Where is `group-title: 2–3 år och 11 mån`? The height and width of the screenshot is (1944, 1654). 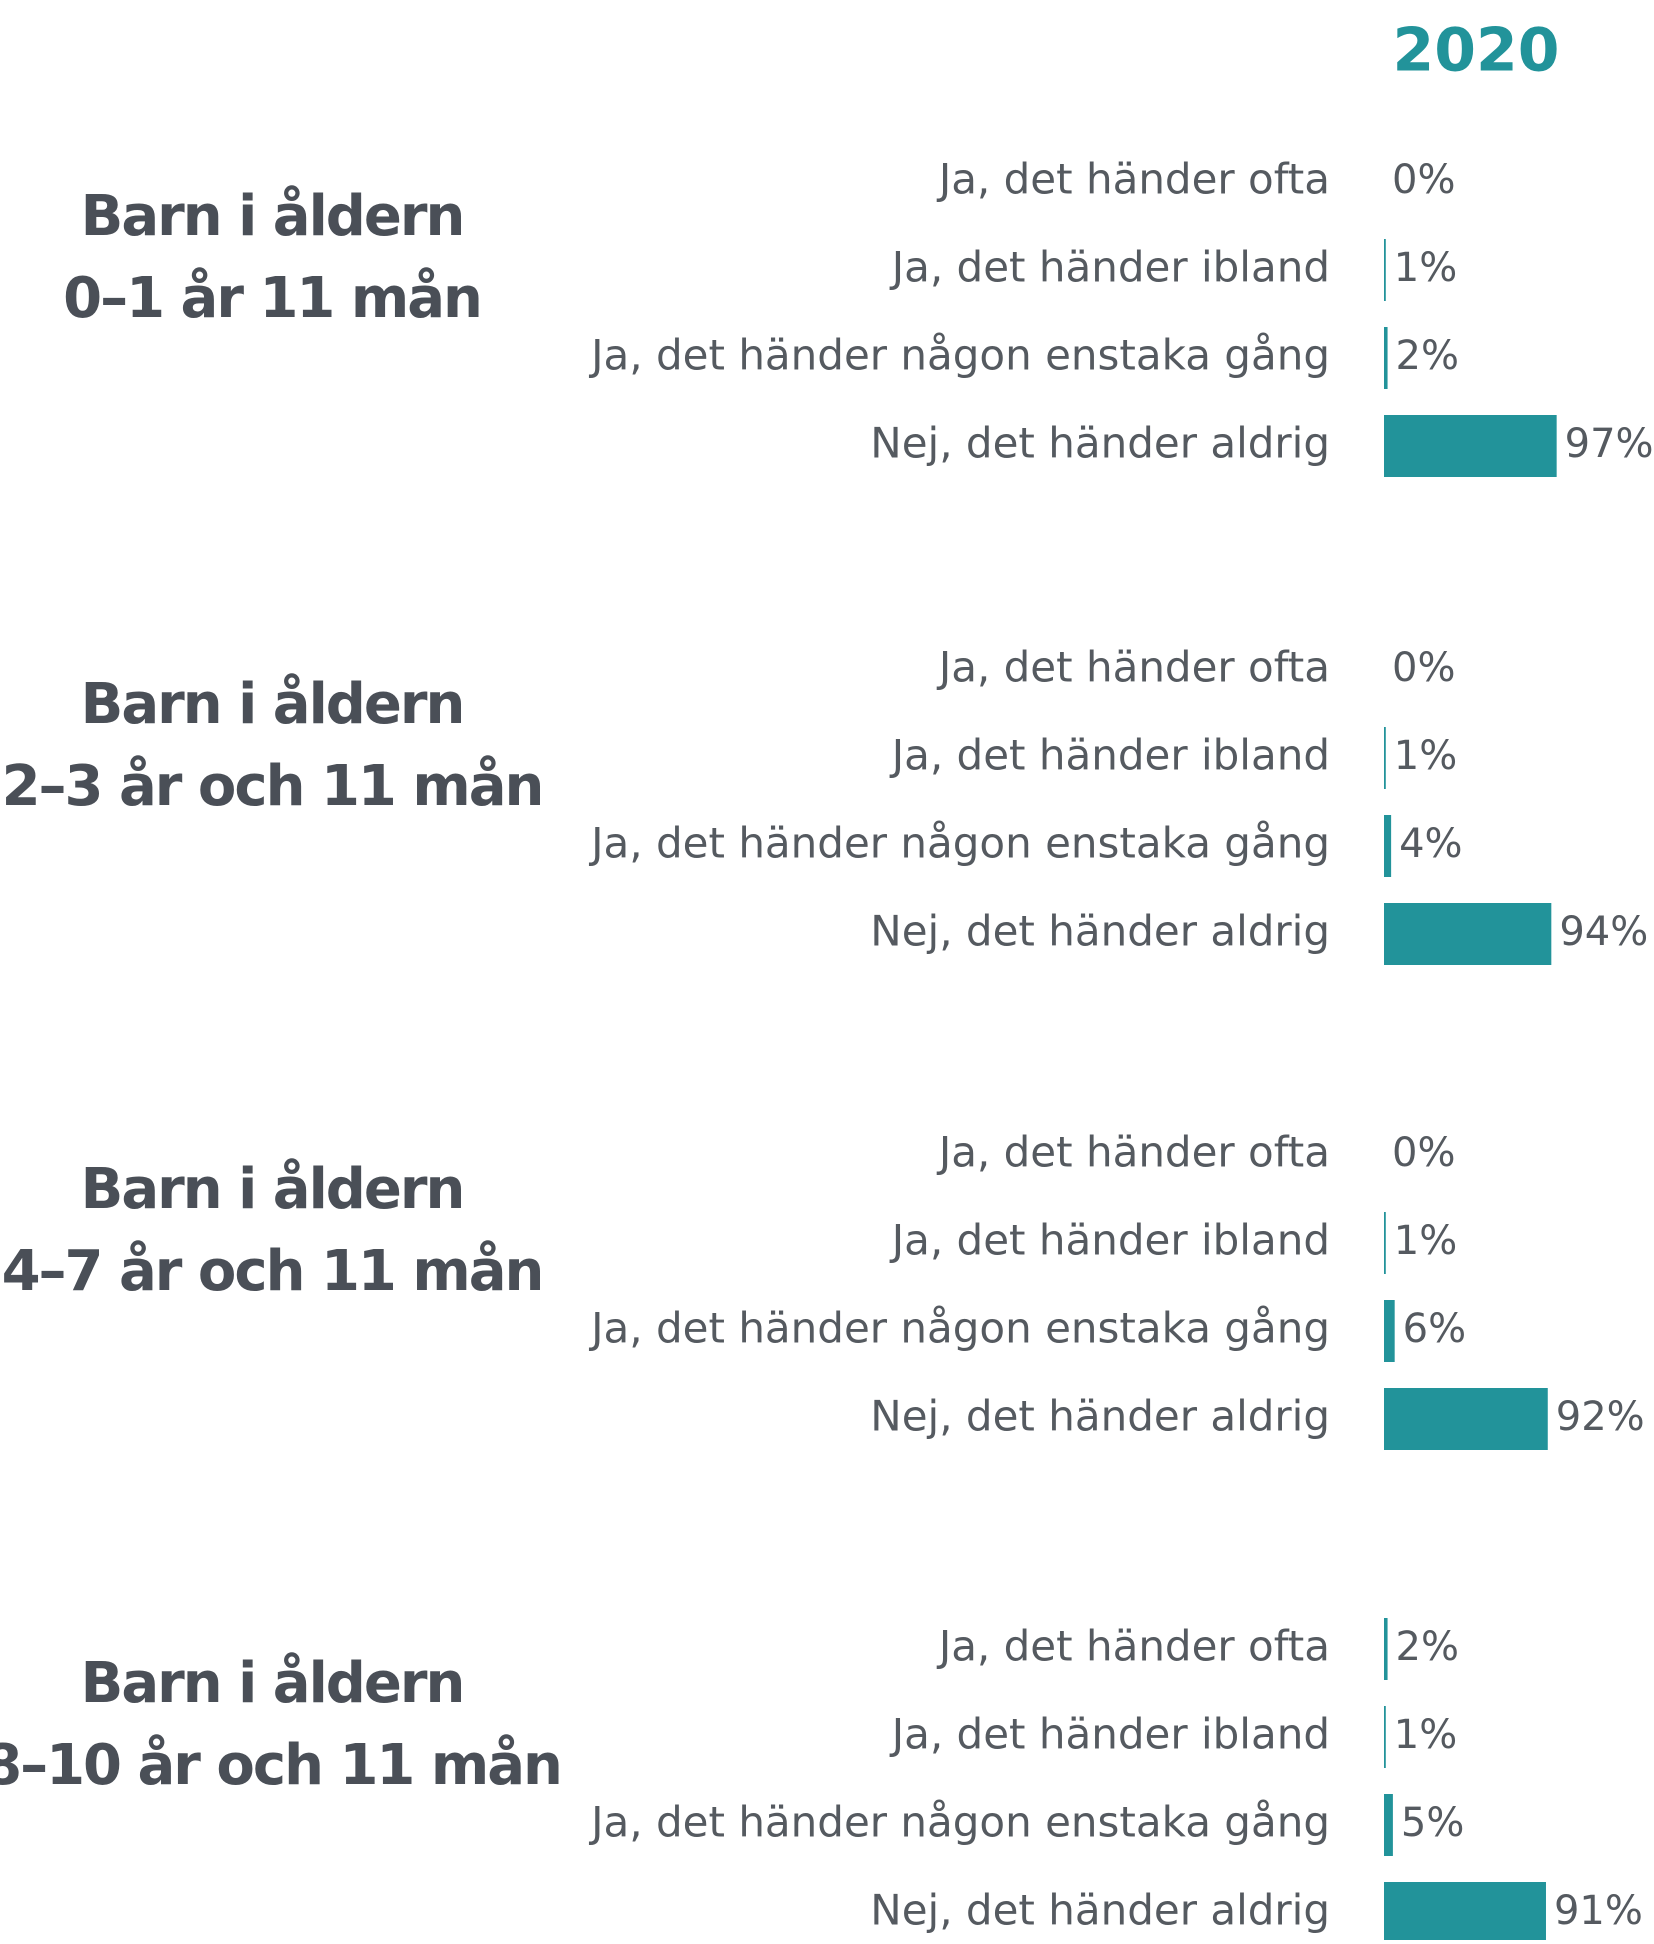 group-title: 2–3 år och 11 mån is located at coordinates (272, 786).